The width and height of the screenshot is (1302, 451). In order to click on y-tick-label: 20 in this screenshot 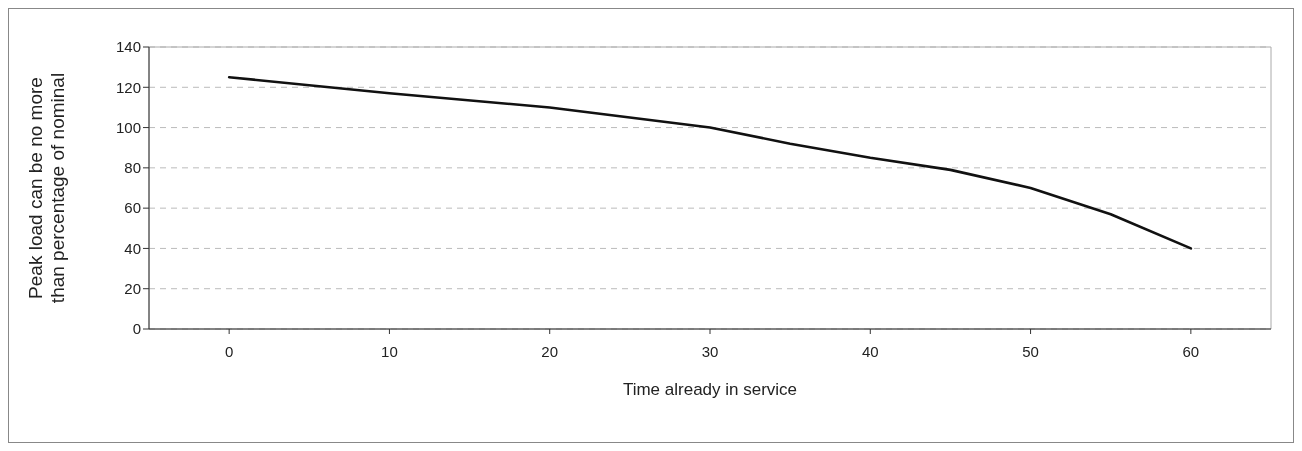, I will do `click(132, 289)`.